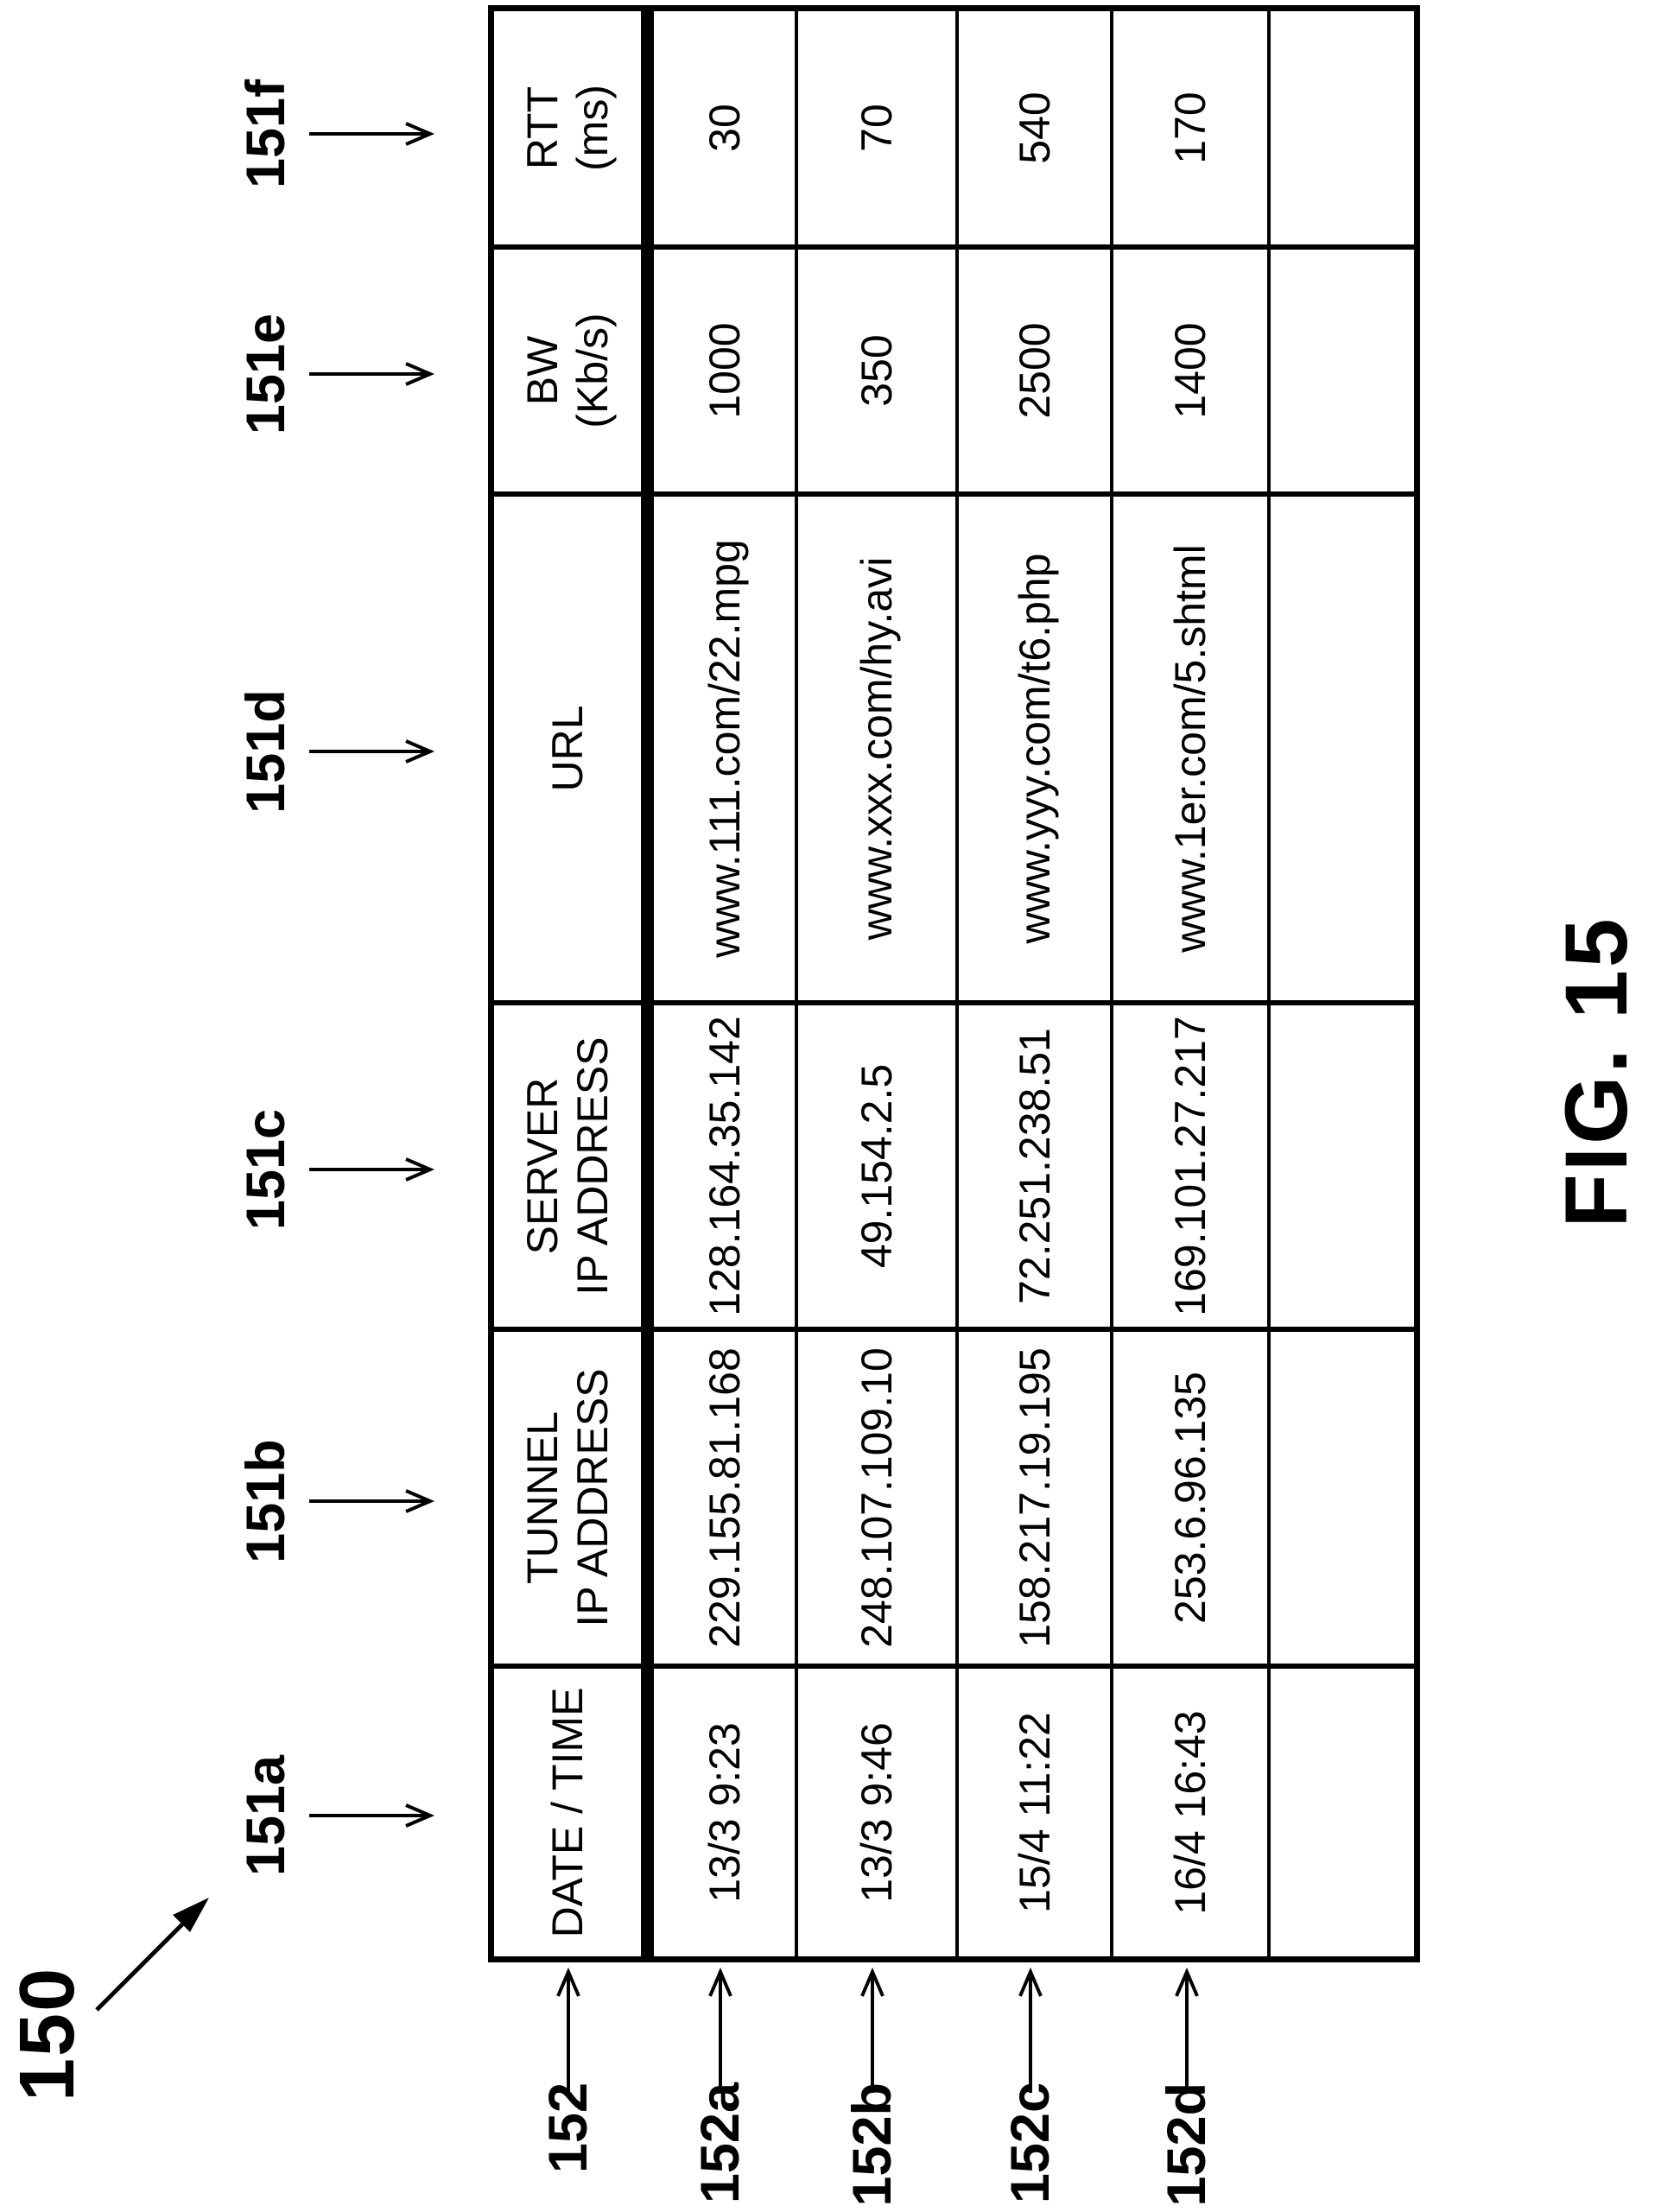 This screenshot has width=1655, height=2212. Describe the element at coordinates (878, 1163) in the screenshot. I see `table-cell: 49.154.2.5` at that location.